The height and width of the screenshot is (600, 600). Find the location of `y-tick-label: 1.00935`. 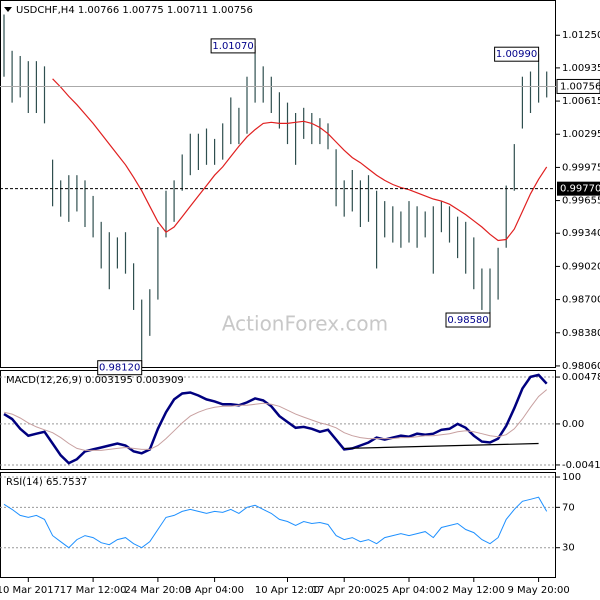

y-tick-label: 1.00935 is located at coordinates (581, 68).